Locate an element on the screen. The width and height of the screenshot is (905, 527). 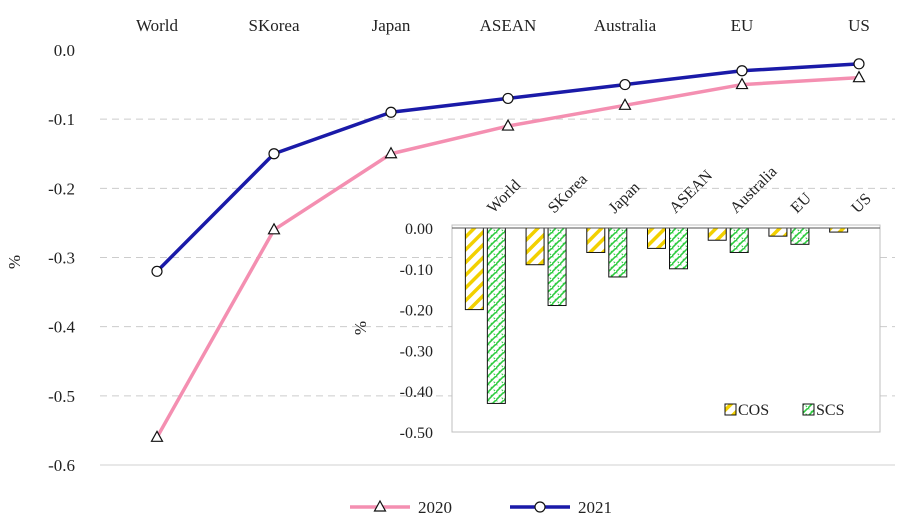
main-x-tick-labels: World SKorea Japan ASEAN Australia EU US is located at coordinates (503, 25).